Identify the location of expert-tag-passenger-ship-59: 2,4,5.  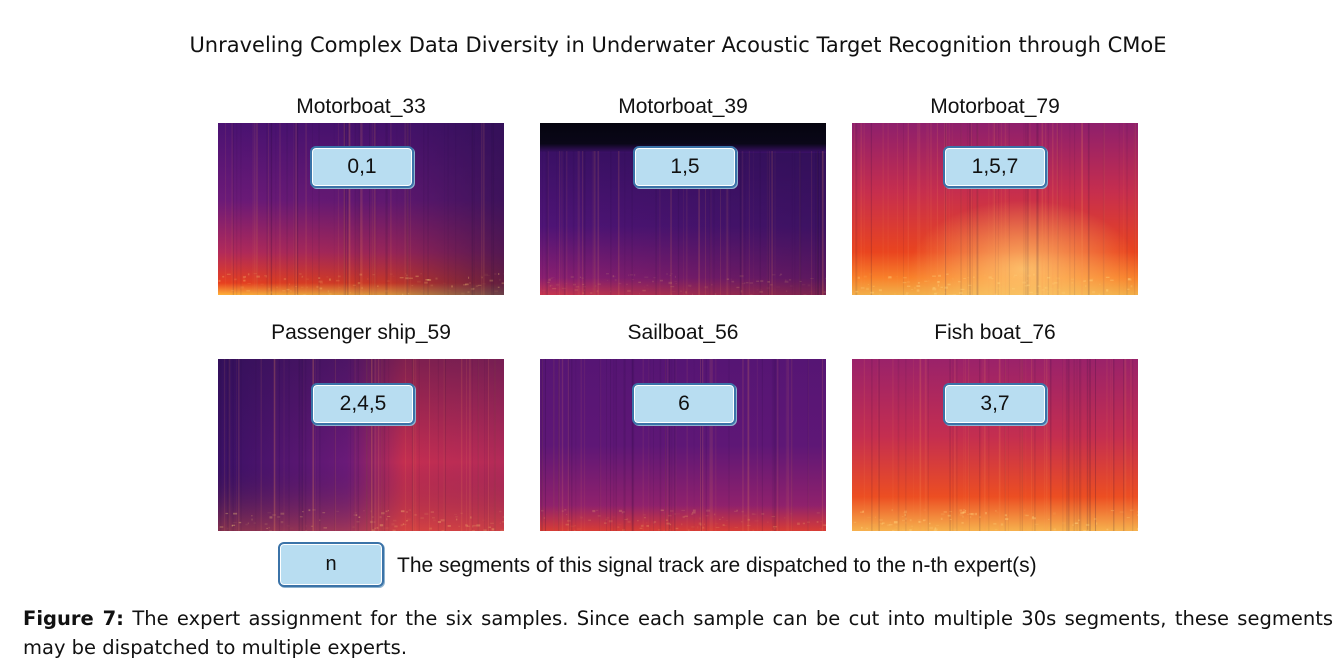
(363, 404).